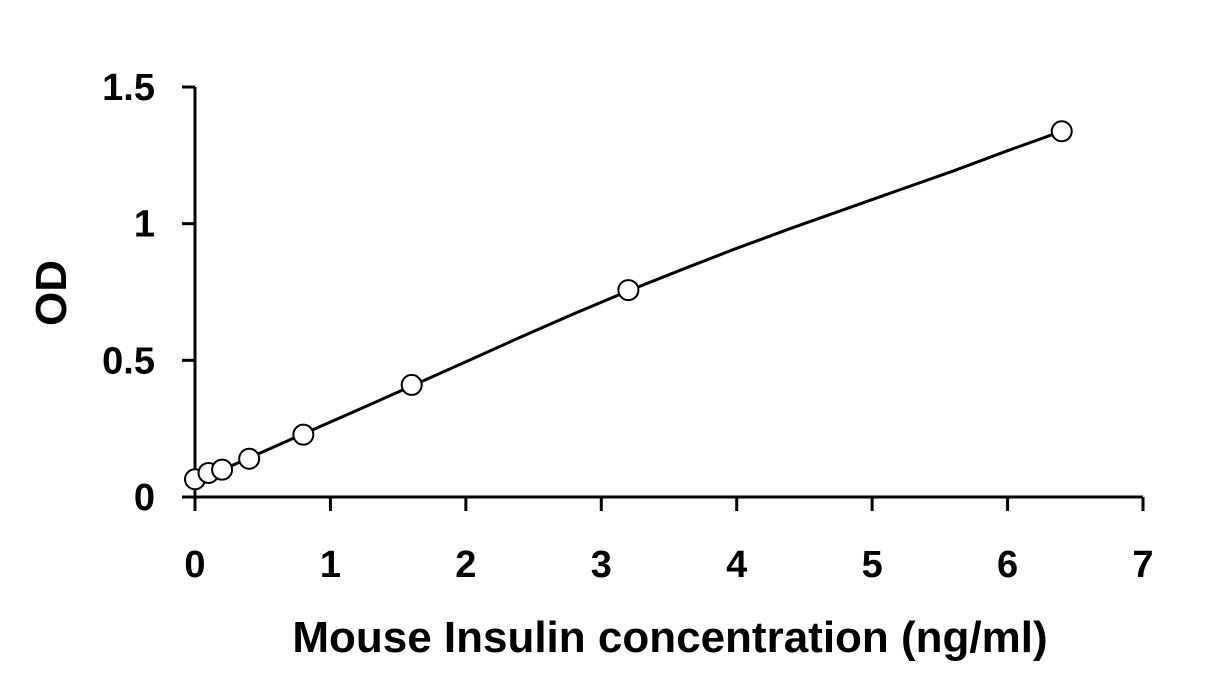 This screenshot has height=696, width=1210. Describe the element at coordinates (144, 225) in the screenshot. I see `y-tick-label: 1` at that location.